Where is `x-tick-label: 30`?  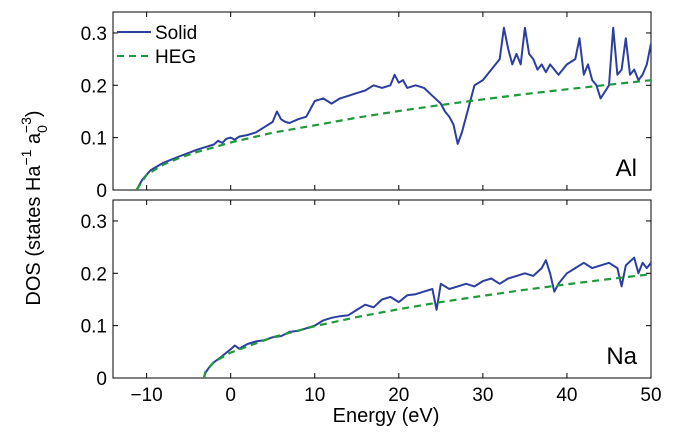
x-tick-label: 30 is located at coordinates (482, 395).